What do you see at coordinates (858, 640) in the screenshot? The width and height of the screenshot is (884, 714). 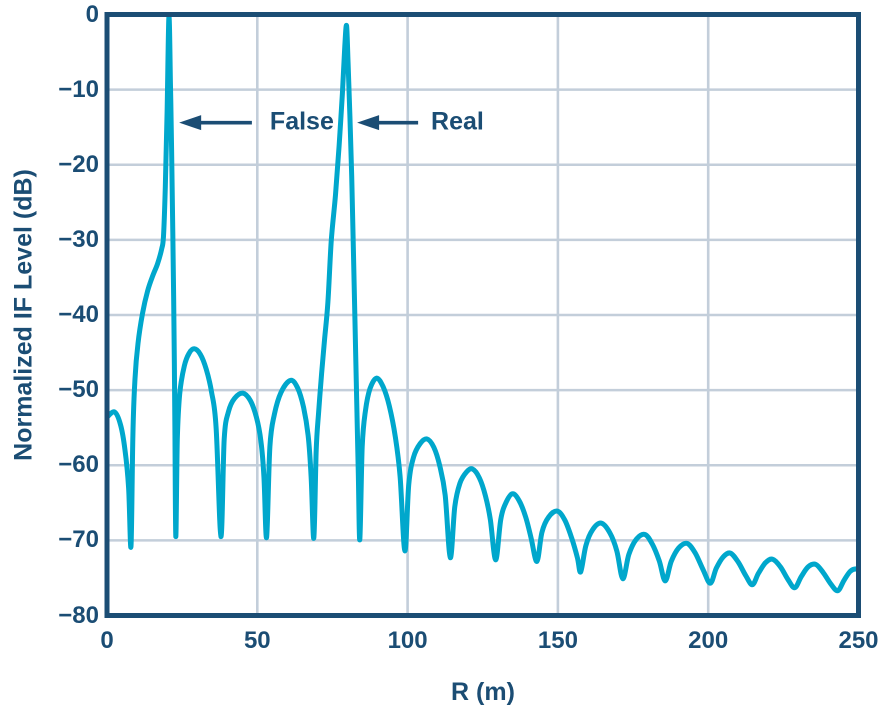 I see `x-tick-label: 250` at bounding box center [858, 640].